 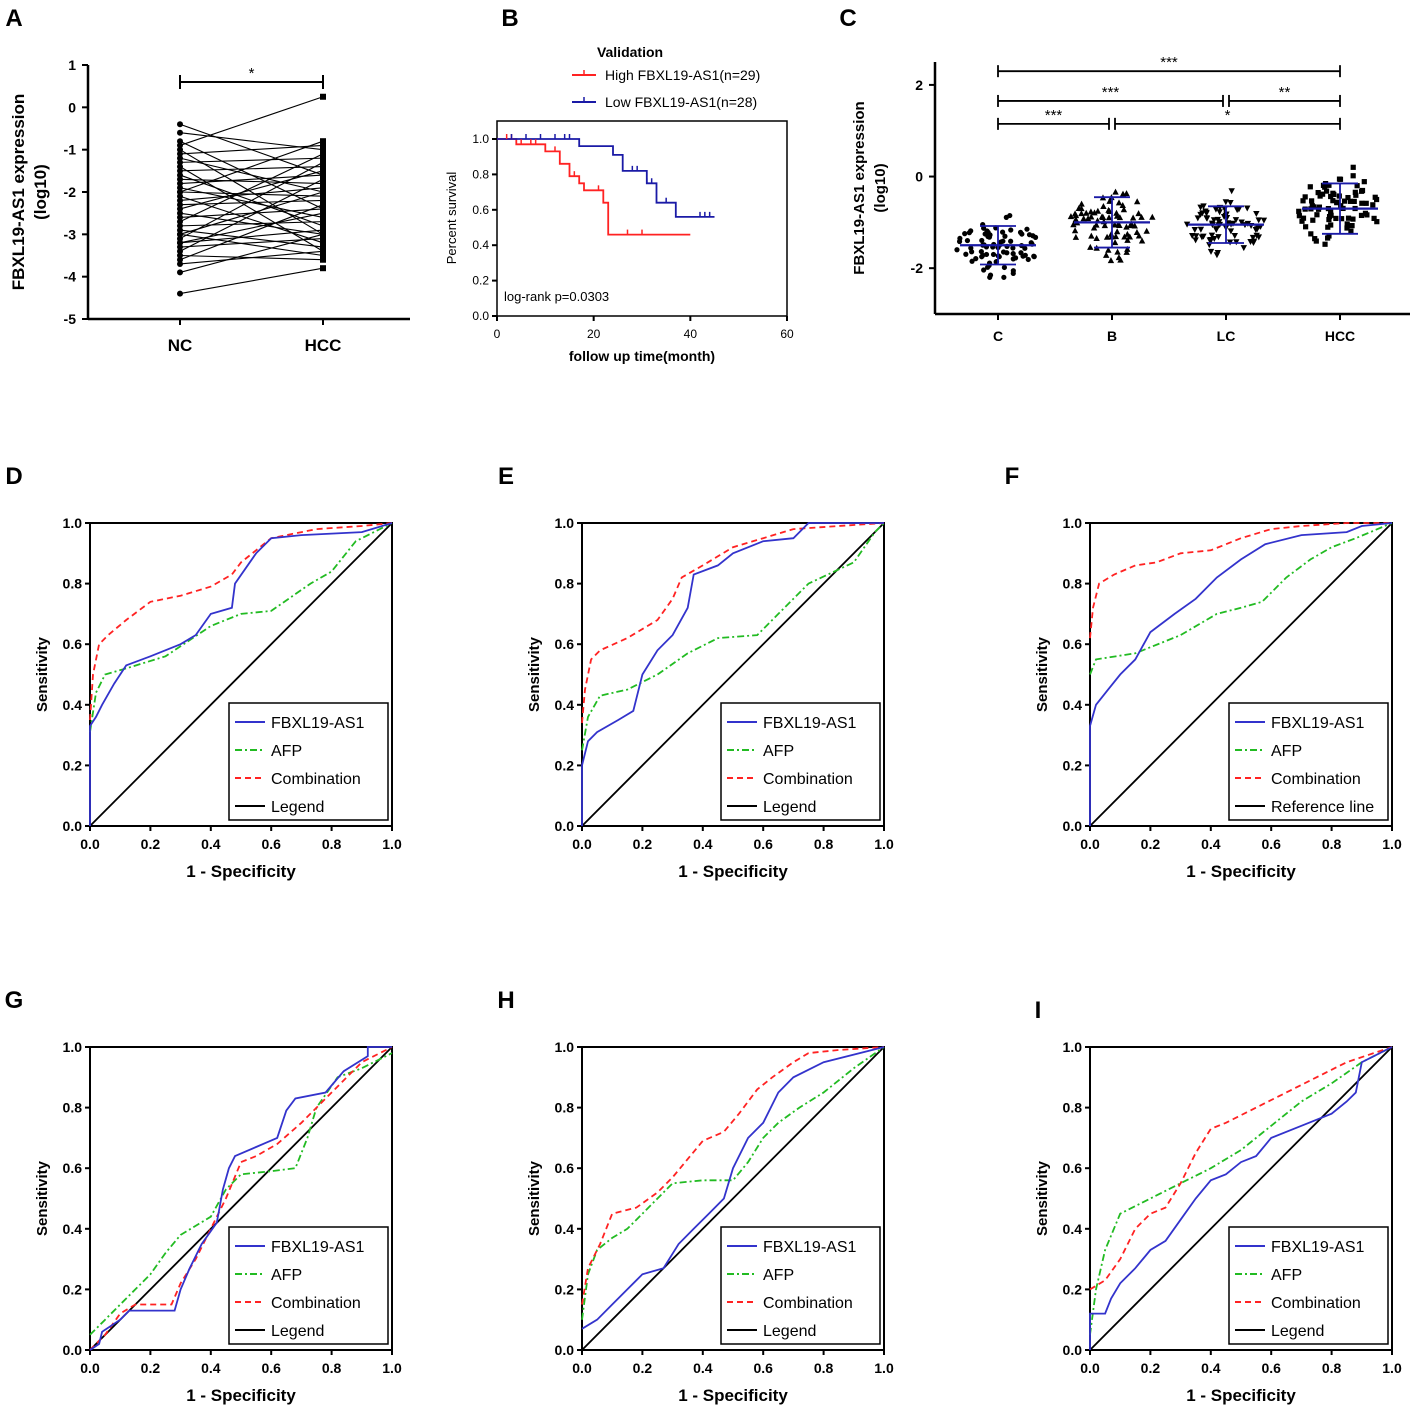 I want to click on legend-title: Validation, so click(x=630, y=52).